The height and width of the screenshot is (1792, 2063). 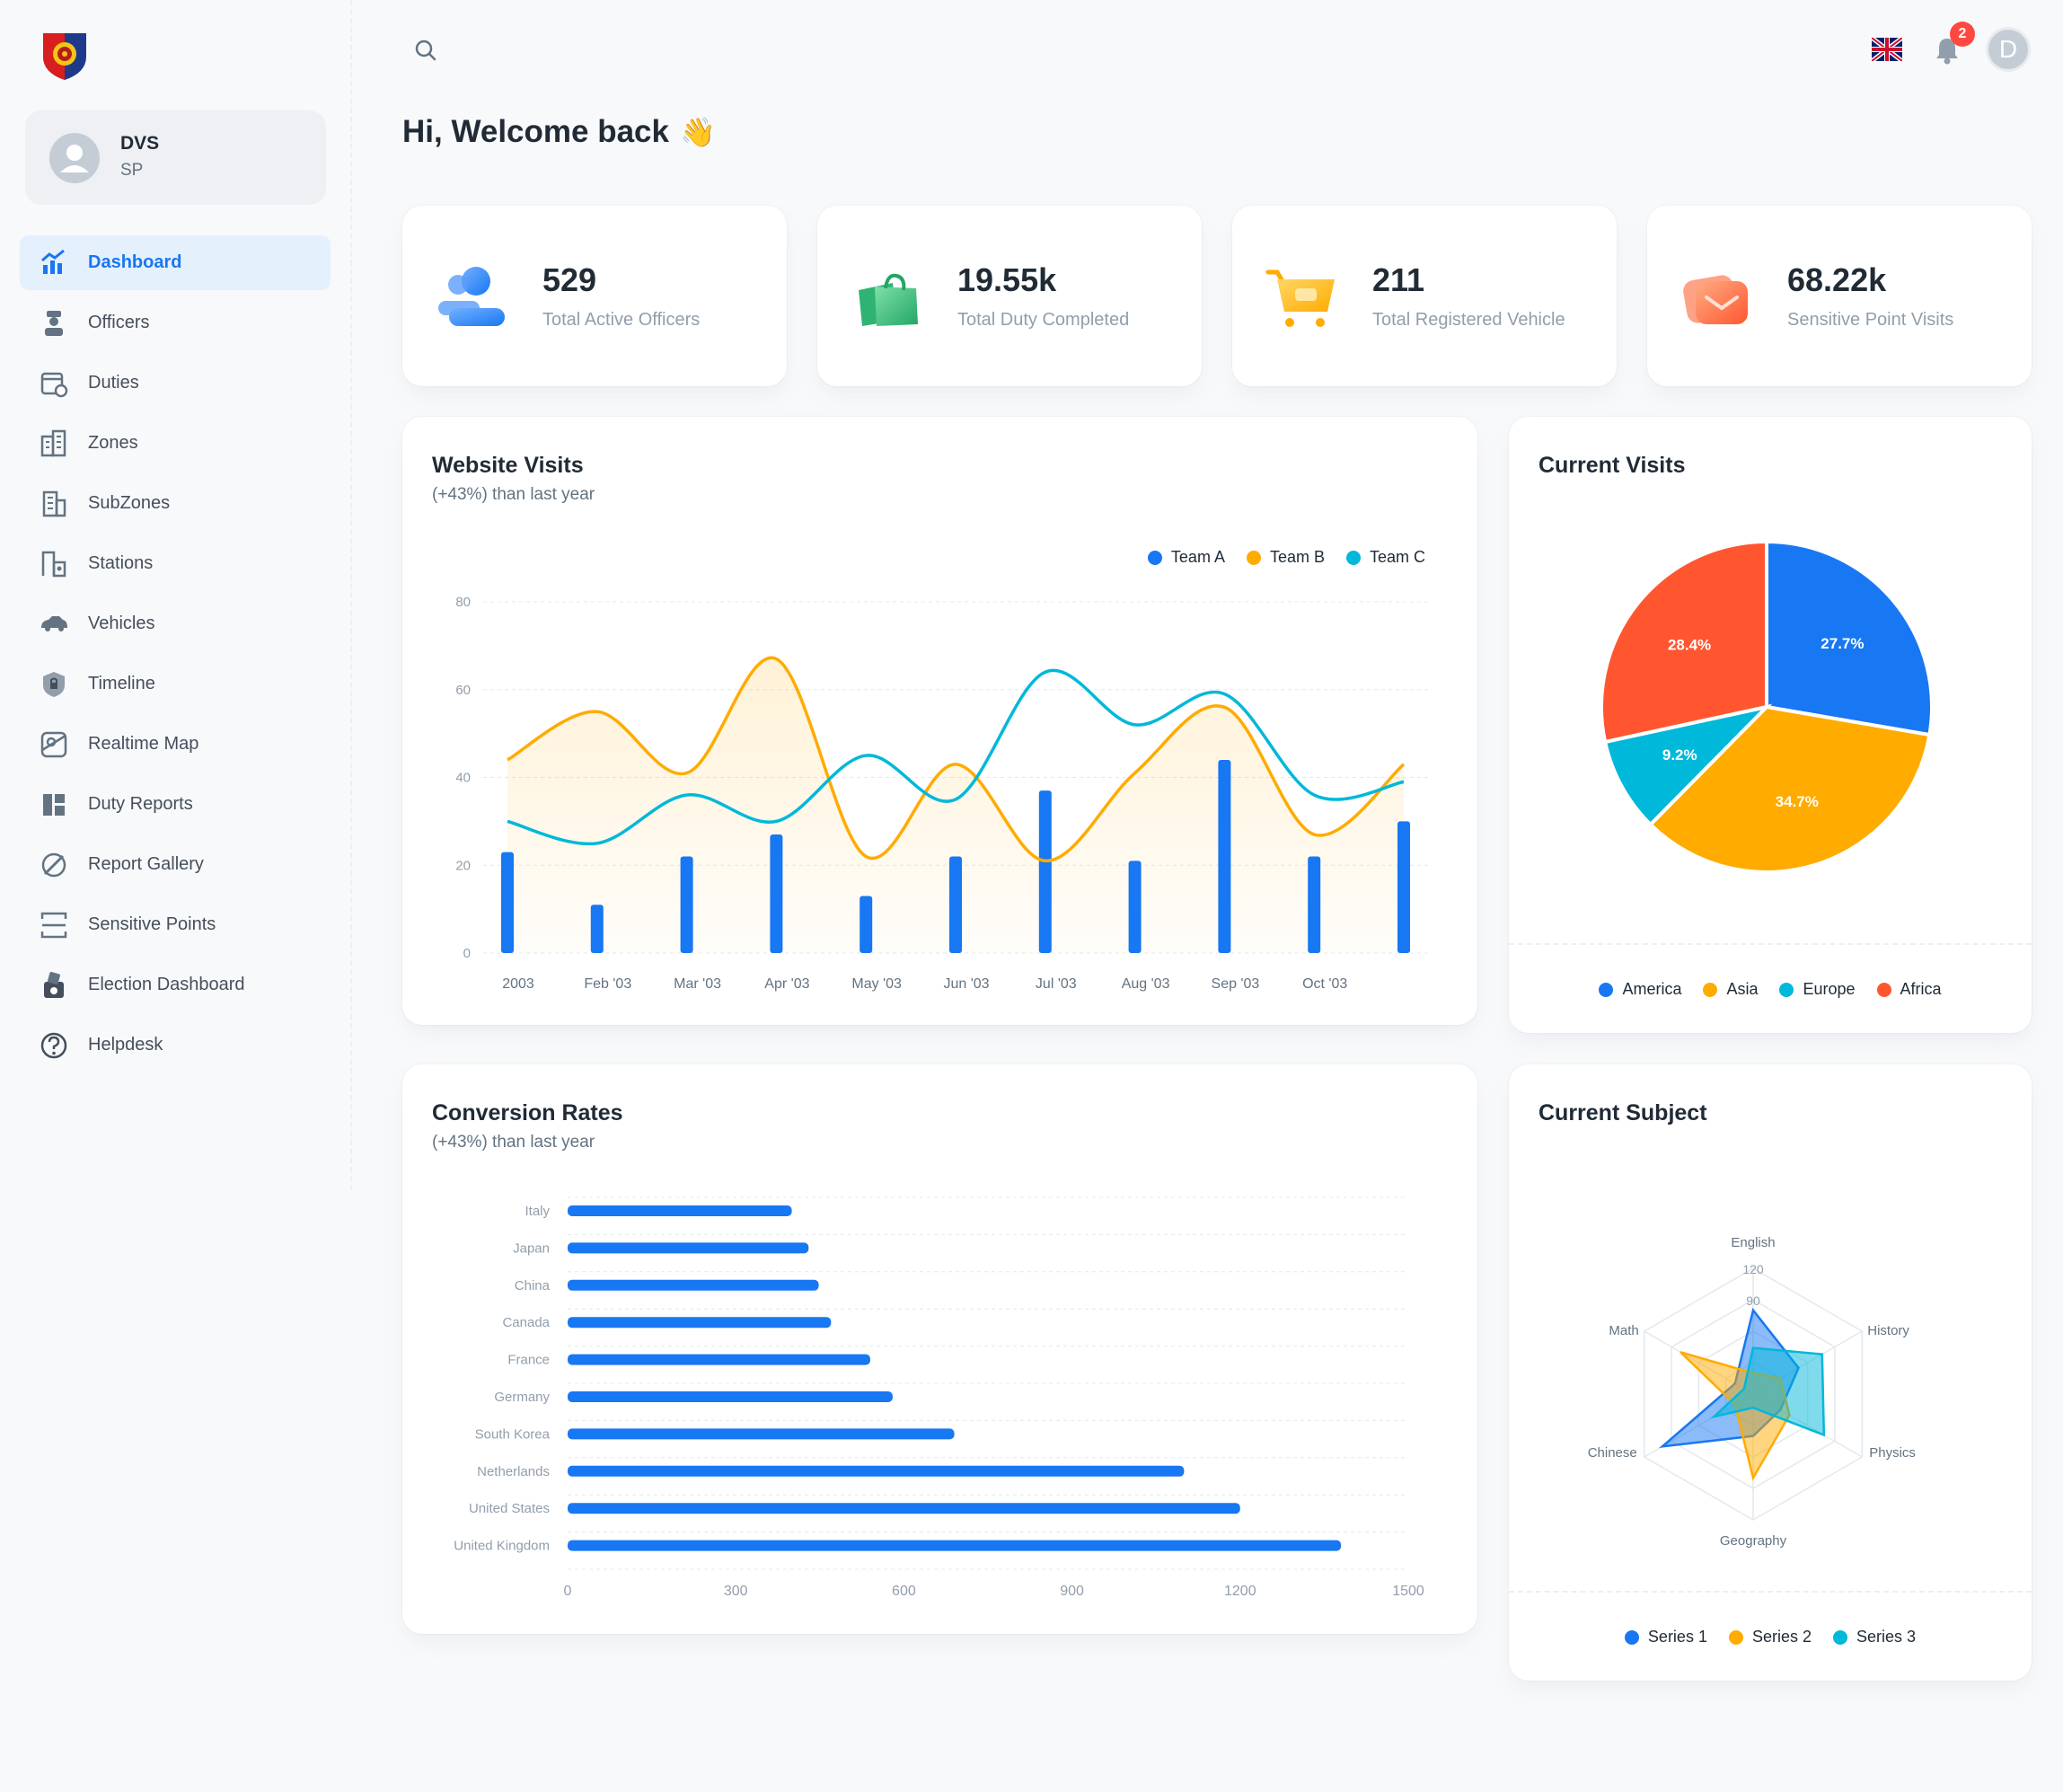 I want to click on x-tick-label: 2003, so click(x=518, y=984).